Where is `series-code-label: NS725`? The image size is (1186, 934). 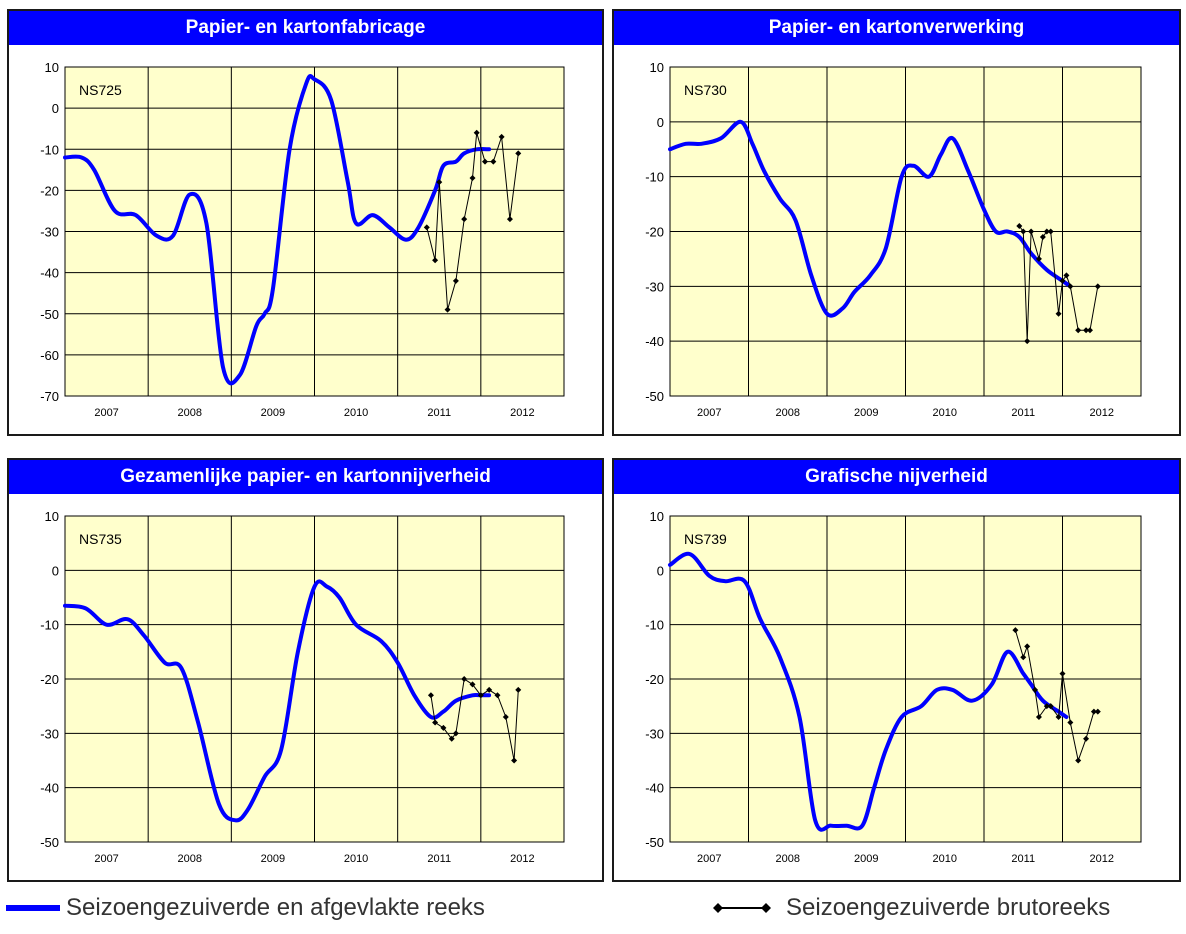 series-code-label: NS725 is located at coordinates (100, 90).